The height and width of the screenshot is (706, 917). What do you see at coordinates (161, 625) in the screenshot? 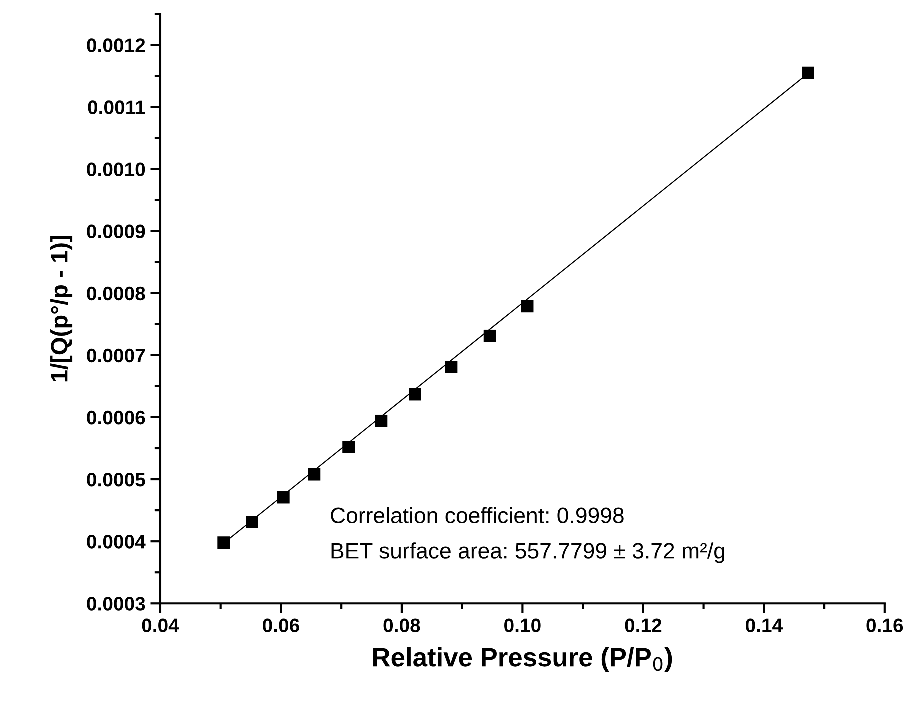
I see `x-tick-label: 0.04` at bounding box center [161, 625].